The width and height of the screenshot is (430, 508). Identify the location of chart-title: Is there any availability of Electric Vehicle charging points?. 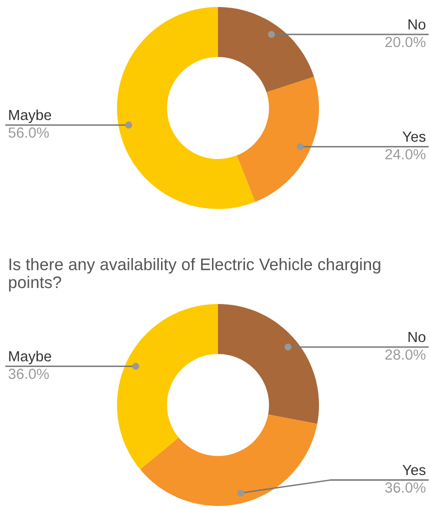
(194, 275).